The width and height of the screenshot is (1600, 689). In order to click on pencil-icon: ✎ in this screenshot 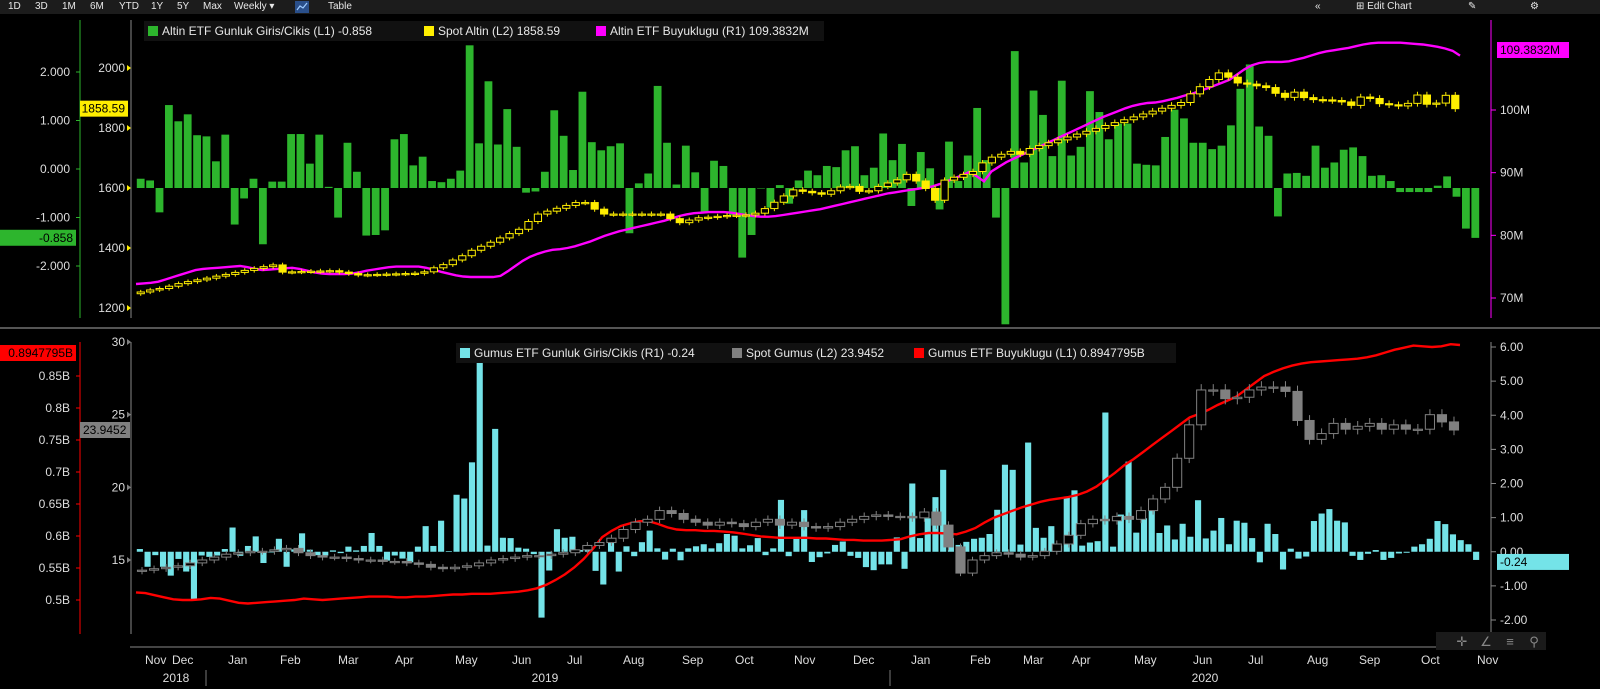, I will do `click(1472, 6)`.